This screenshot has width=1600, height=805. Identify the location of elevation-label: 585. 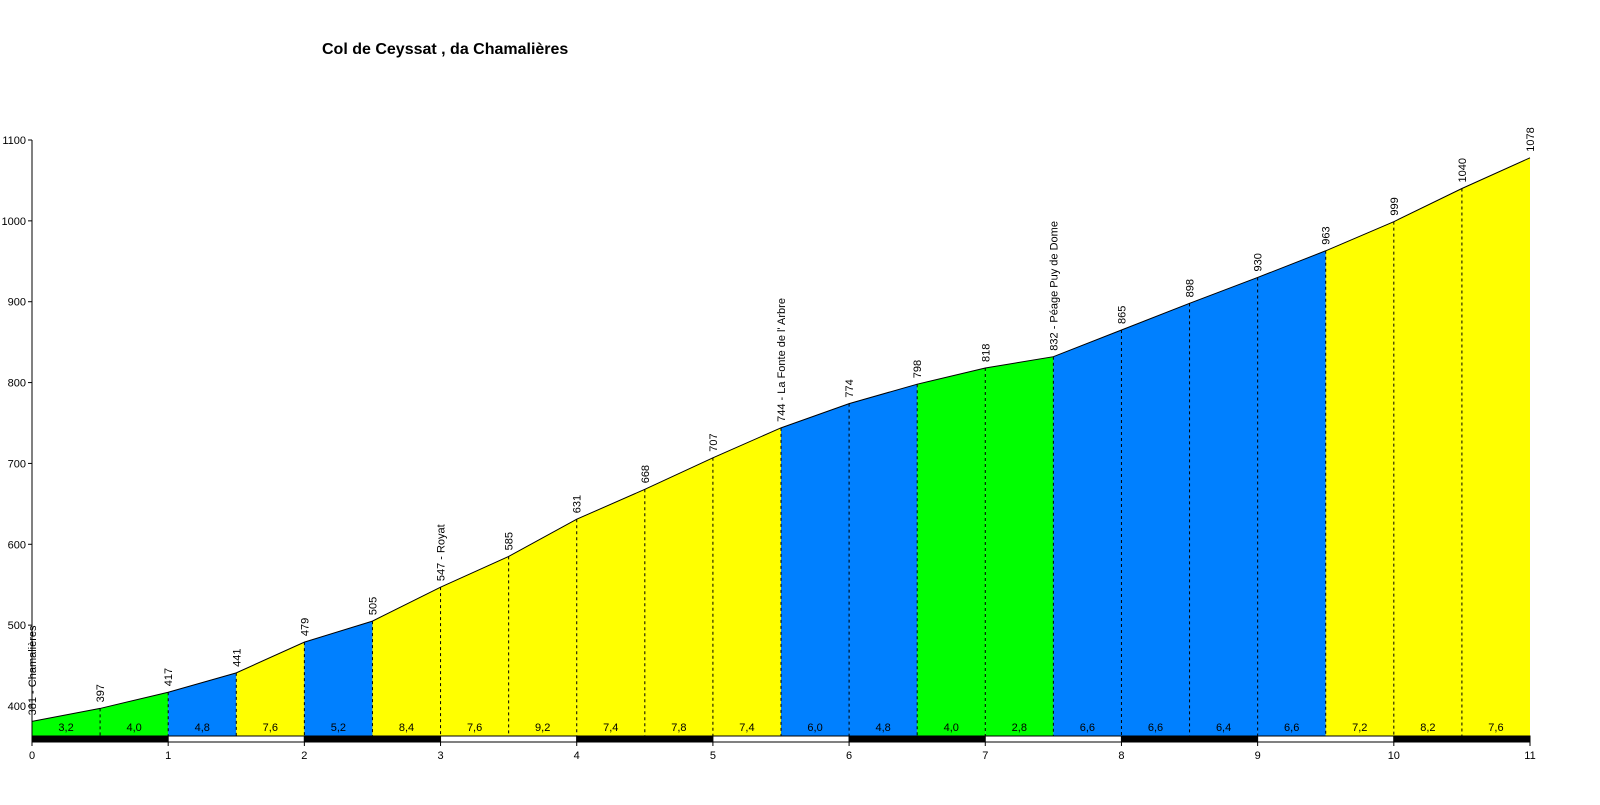
(510, 541).